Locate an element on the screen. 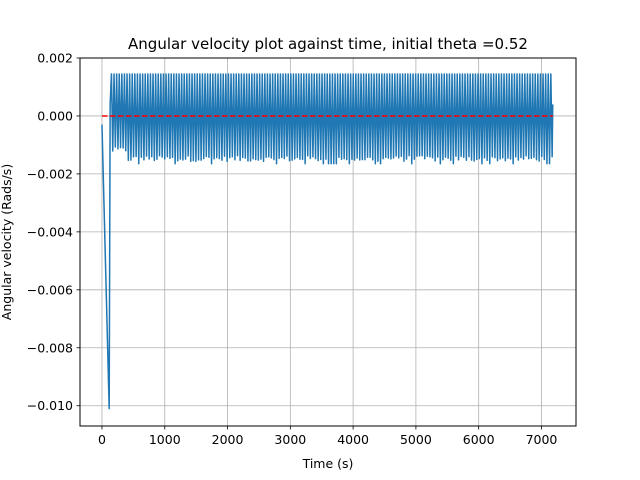 This screenshot has width=640, height=480. y-tick-label: −0.006 is located at coordinates (50, 289).